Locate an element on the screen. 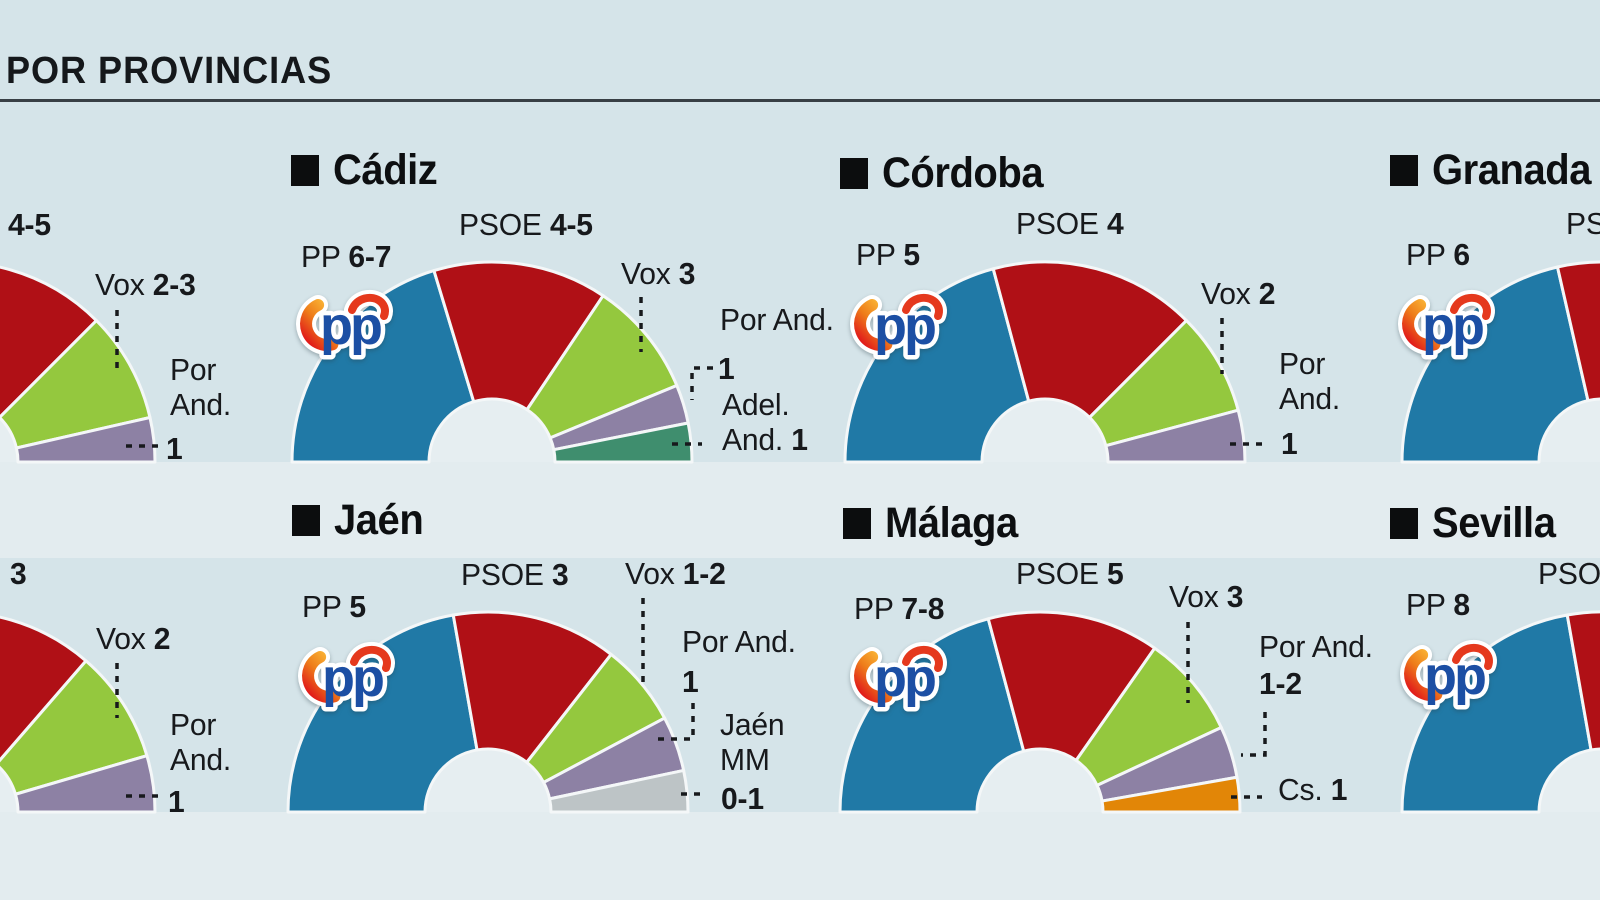  party-name: PS is located at coordinates (1583, 223).